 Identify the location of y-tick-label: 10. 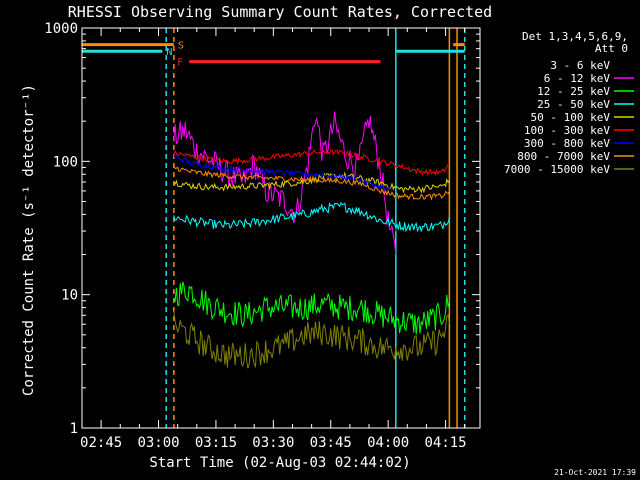
(69, 296).